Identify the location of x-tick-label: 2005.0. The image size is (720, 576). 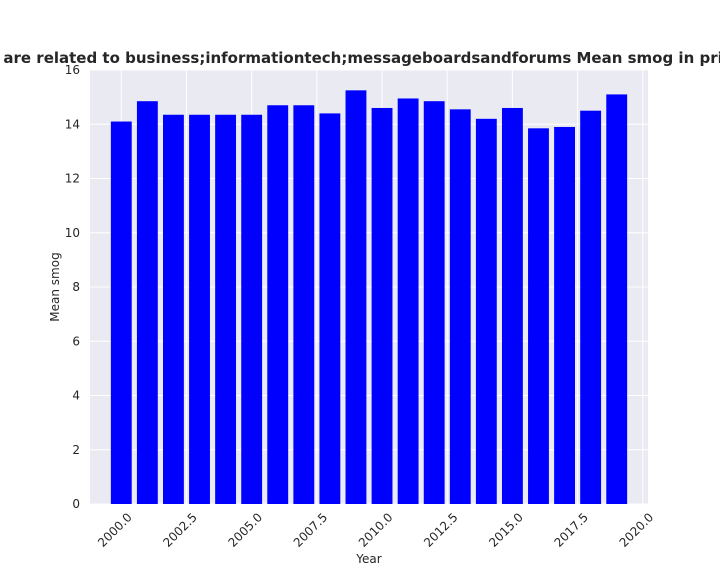
(246, 530).